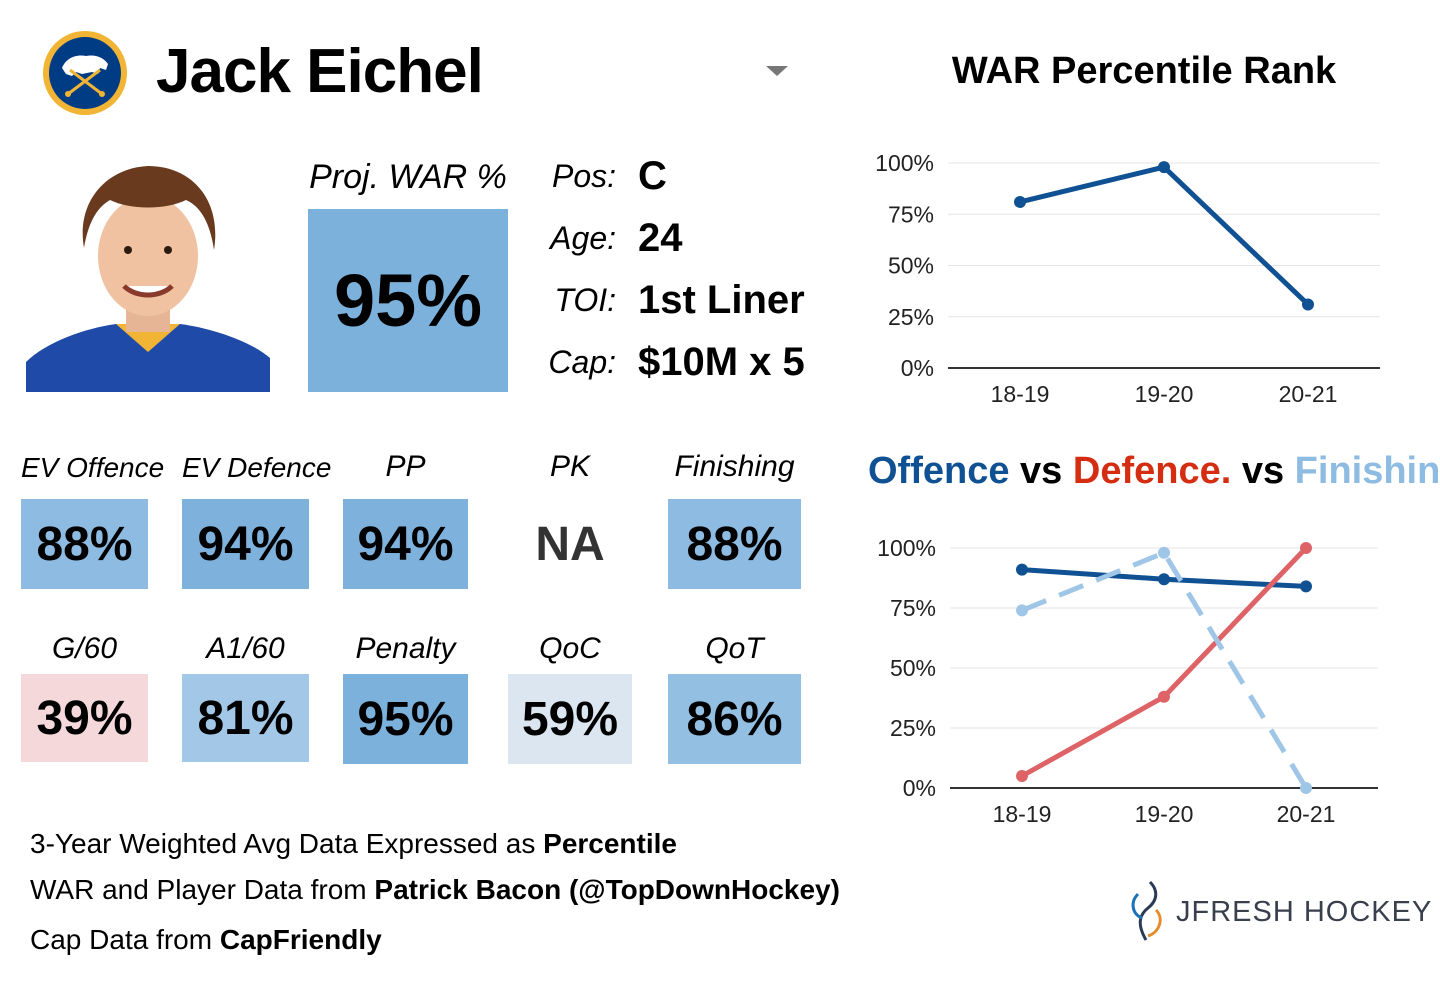  I want to click on war-chart-title: WAR Percentile Rank, so click(1144, 71).